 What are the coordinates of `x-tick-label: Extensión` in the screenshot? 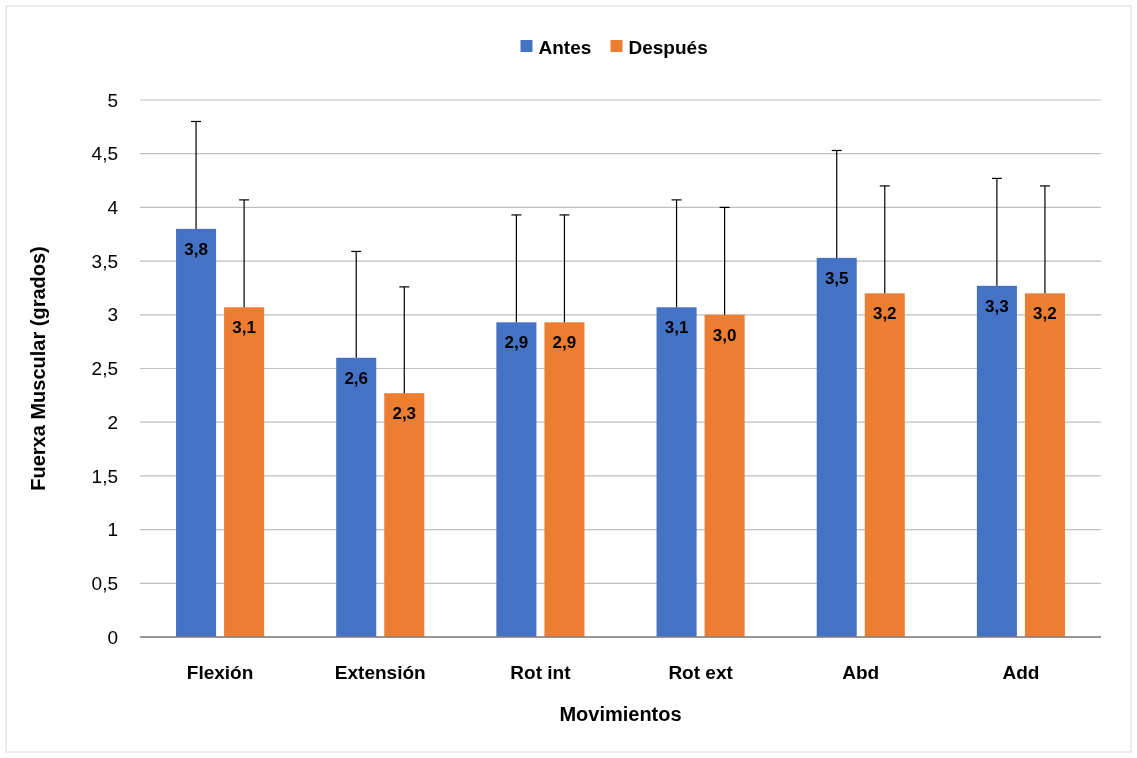 It's located at (380, 672).